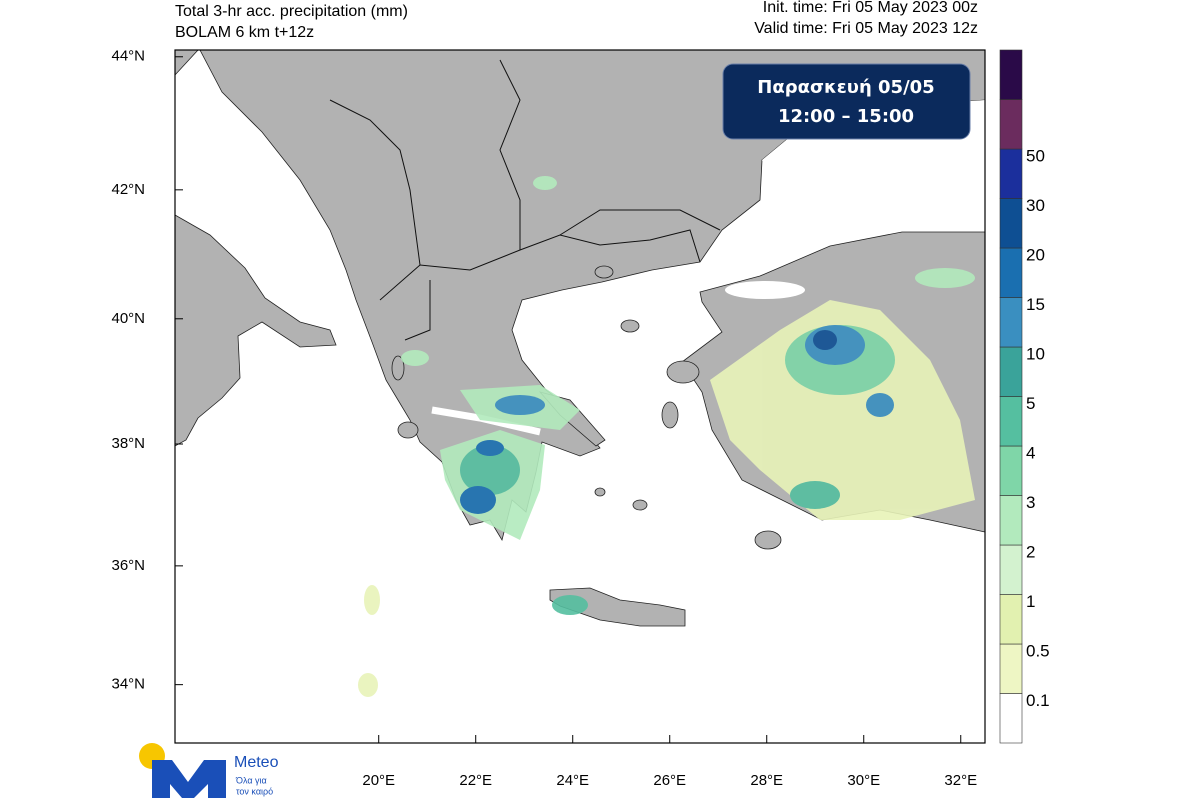  What do you see at coordinates (1035, 254) in the screenshot?
I see `colorbar-label: 20` at bounding box center [1035, 254].